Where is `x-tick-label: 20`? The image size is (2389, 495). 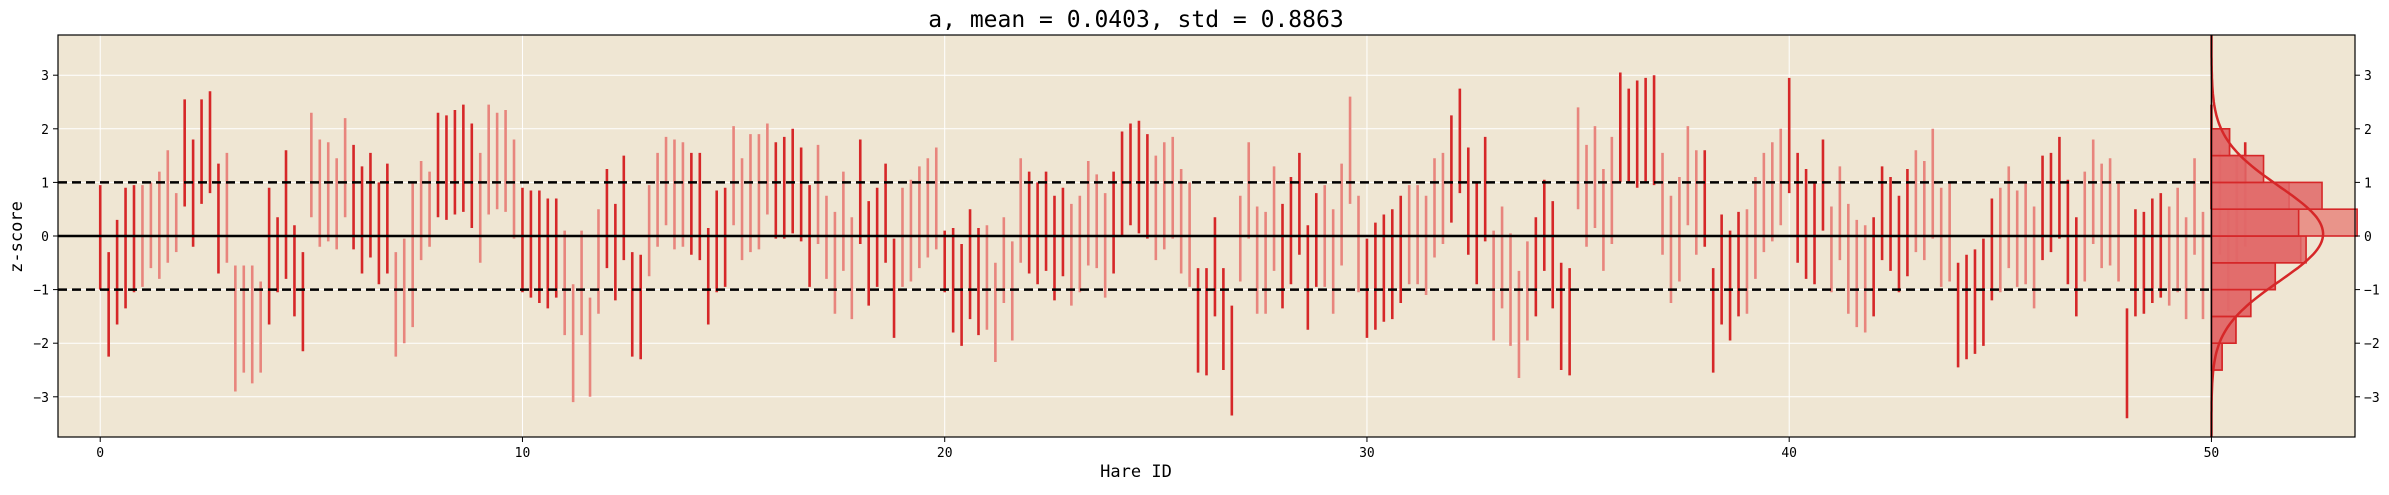 x-tick-label: 20 is located at coordinates (945, 453).